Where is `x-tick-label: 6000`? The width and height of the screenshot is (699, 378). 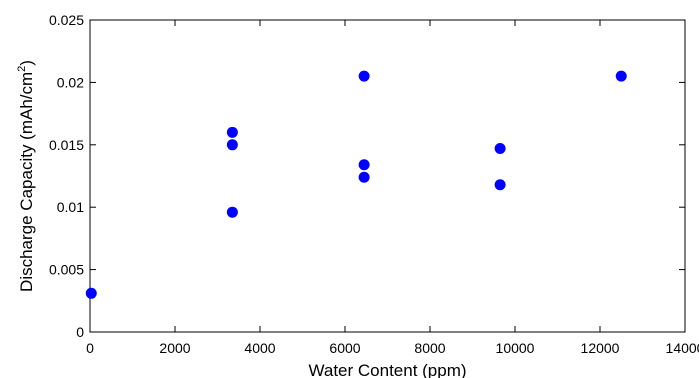 x-tick-label: 6000 is located at coordinates (344, 348).